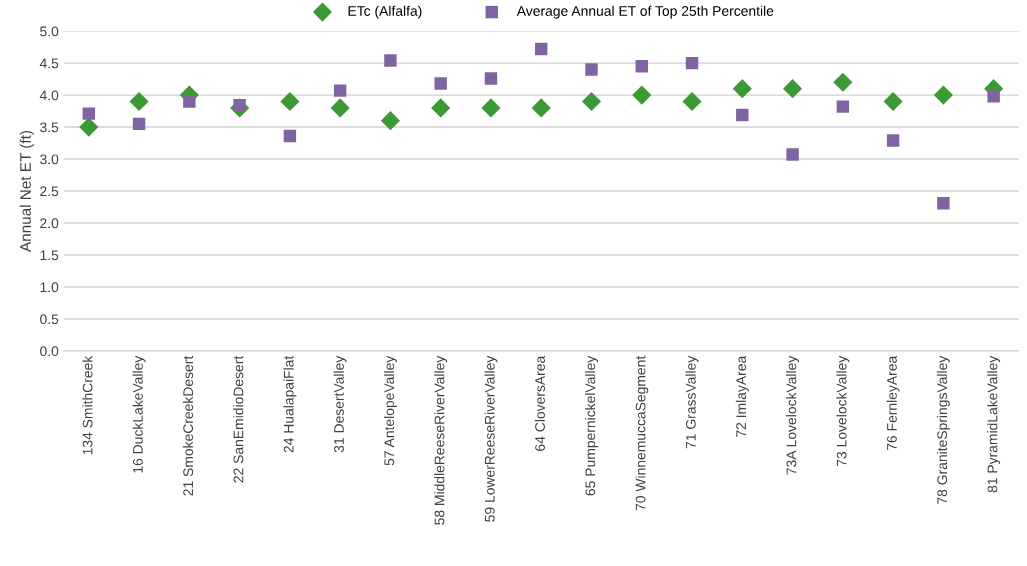  What do you see at coordinates (49, 287) in the screenshot?
I see `y-tick-label: 1.0` at bounding box center [49, 287].